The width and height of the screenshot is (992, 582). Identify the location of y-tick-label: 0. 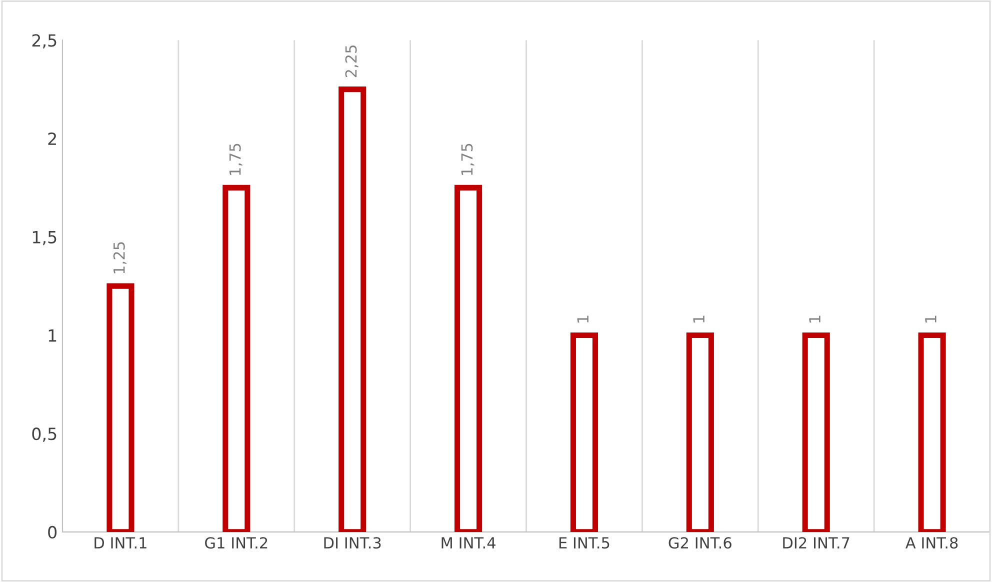
(52, 532).